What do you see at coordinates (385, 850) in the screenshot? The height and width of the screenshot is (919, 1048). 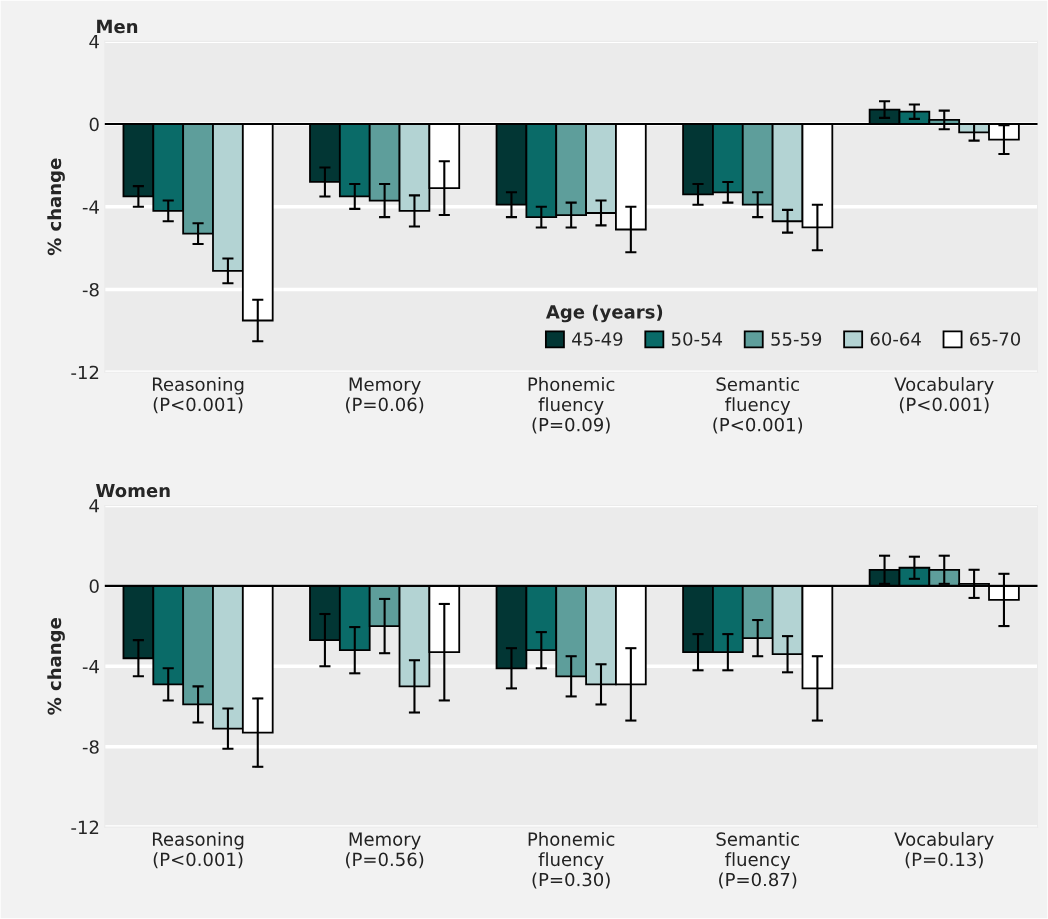 I see `x-tick-label: Memory (P=0.56)` at bounding box center [385, 850].